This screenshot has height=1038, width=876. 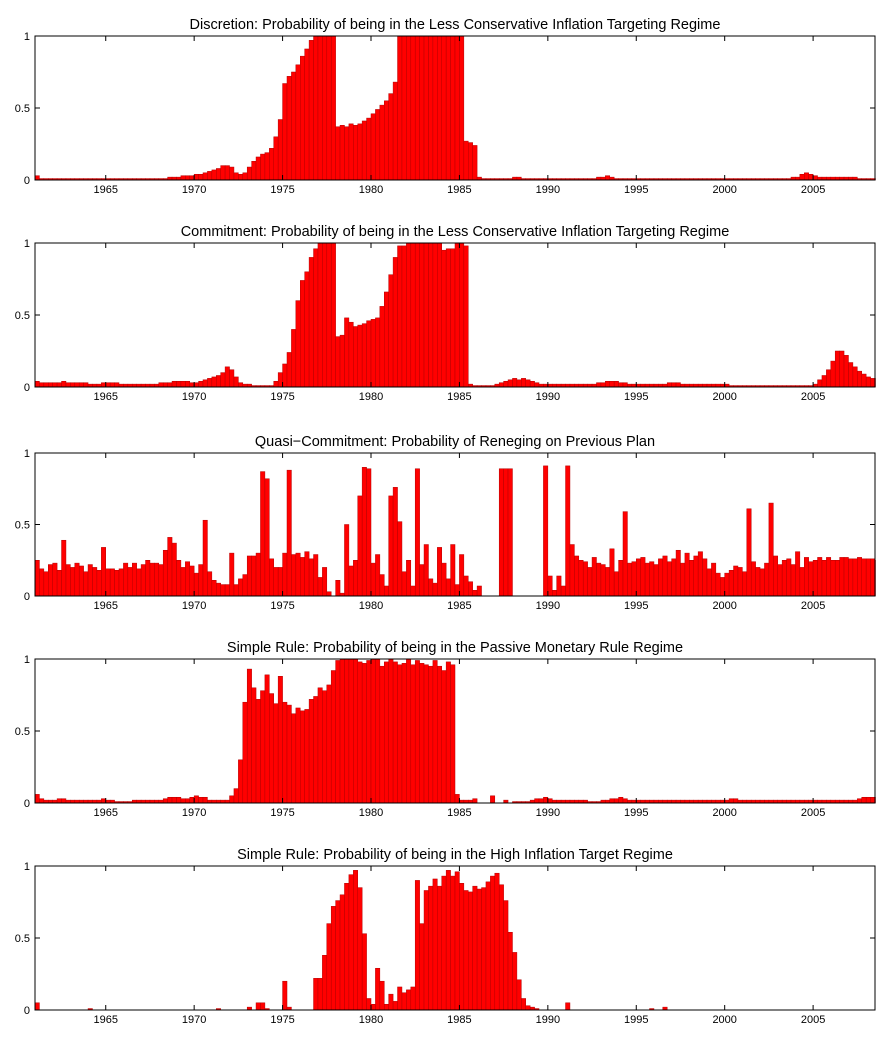 What do you see at coordinates (282, 190) in the screenshot?
I see `x-tick-label: 1975` at bounding box center [282, 190].